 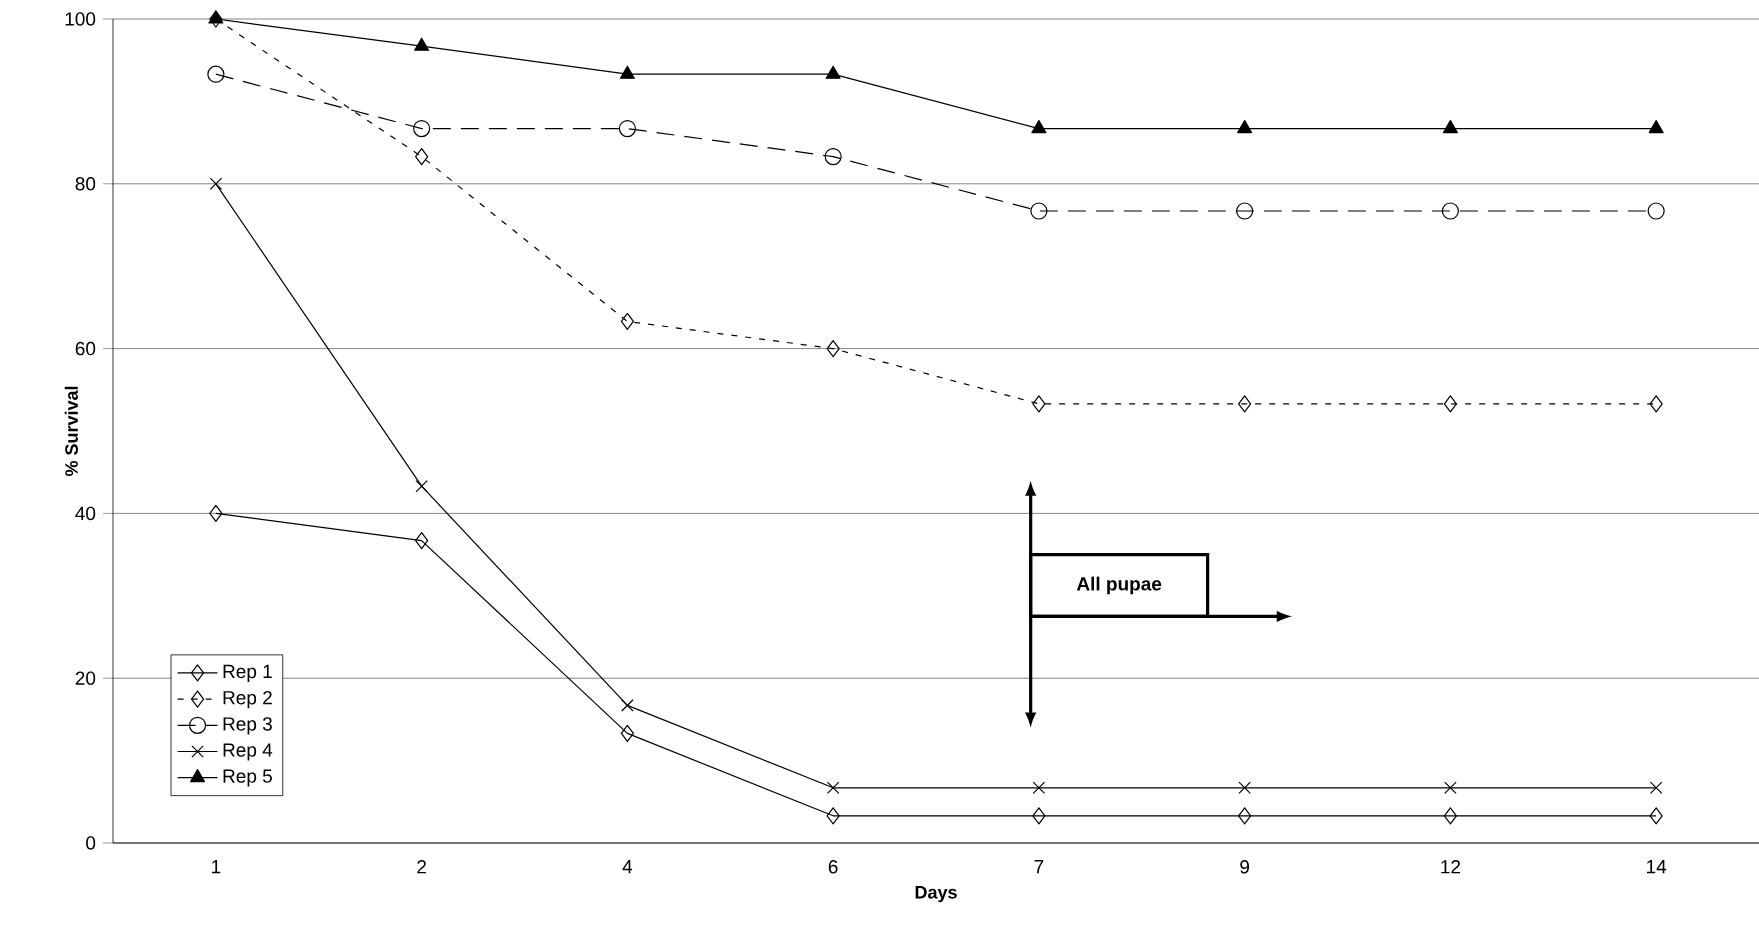 I want to click on y-tick-label: 0, so click(x=91, y=843).